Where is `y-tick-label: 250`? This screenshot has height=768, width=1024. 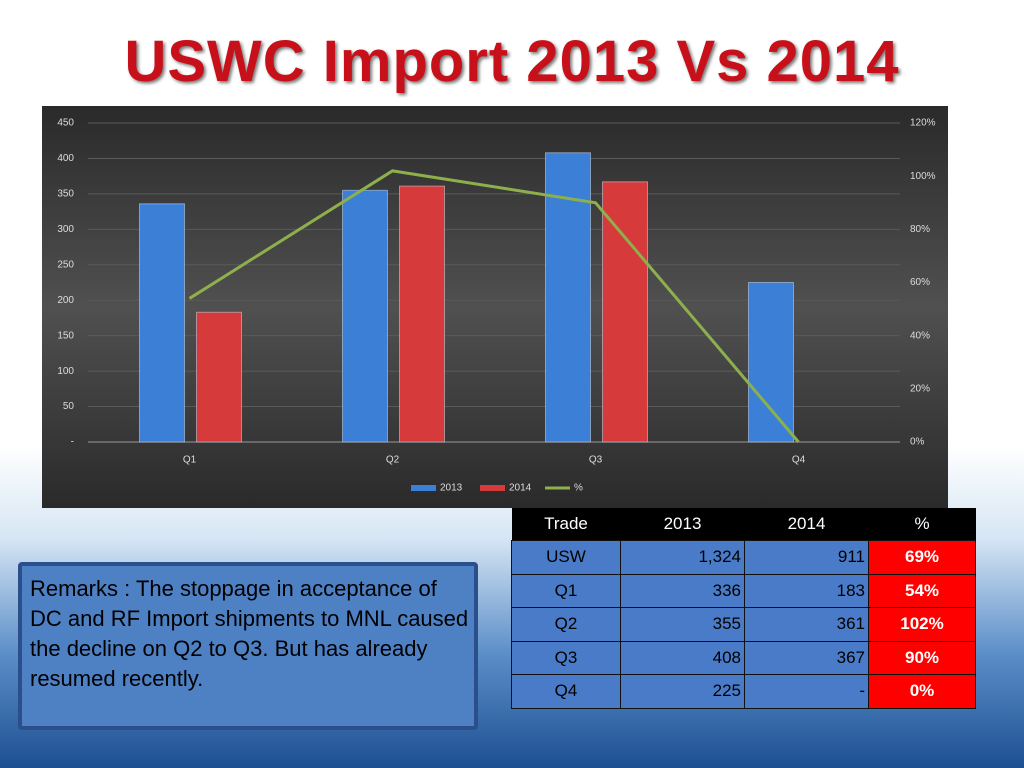 y-tick-label: 250 is located at coordinates (65, 264).